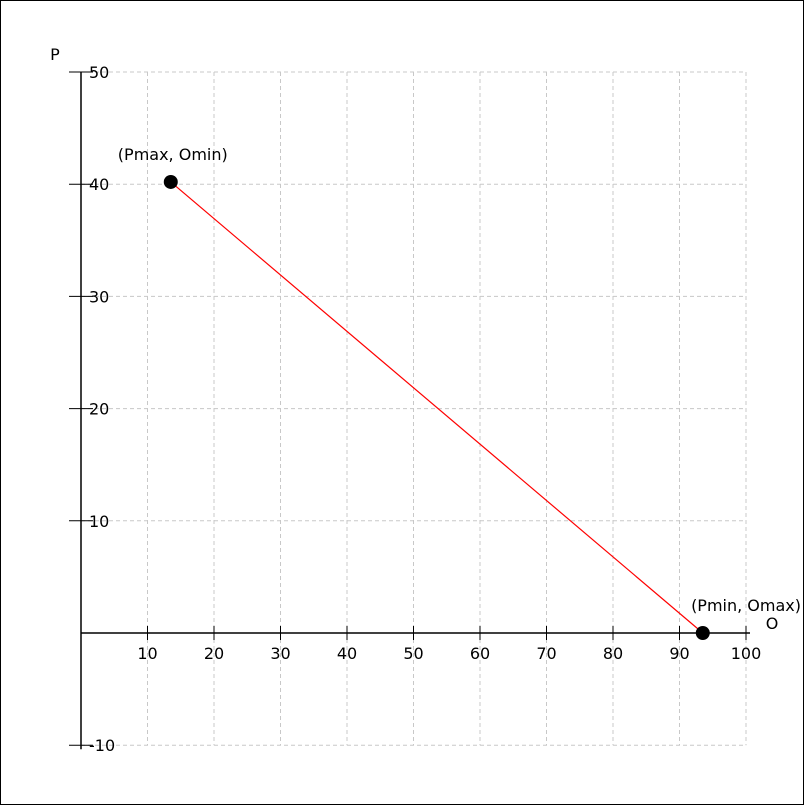  I want to click on x-tick-label-100: 100, so click(746, 653).